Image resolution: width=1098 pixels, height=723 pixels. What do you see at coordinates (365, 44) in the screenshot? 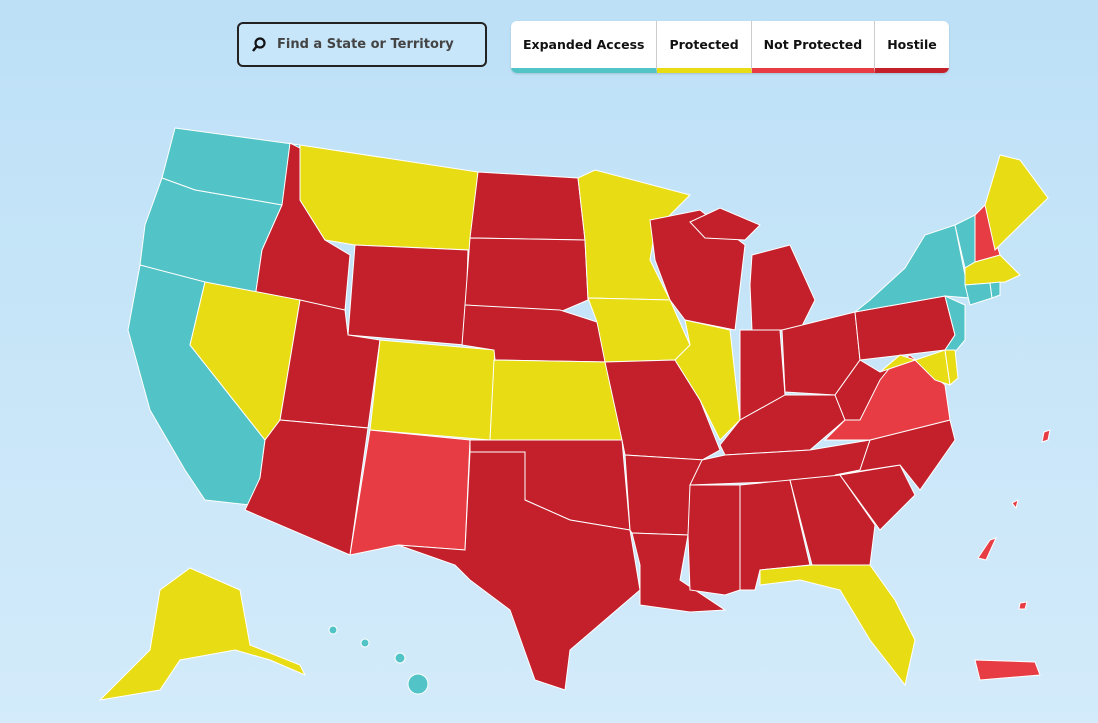
I see `search-placeholder: Find a State or Territory` at bounding box center [365, 44].